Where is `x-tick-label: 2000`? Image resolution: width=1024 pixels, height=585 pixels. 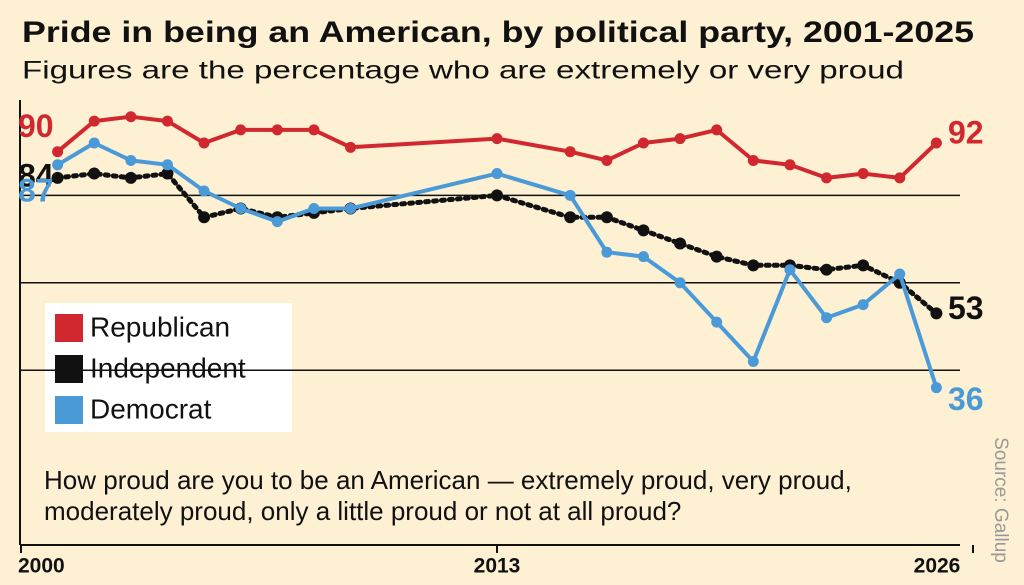 x-tick-label: 2000 is located at coordinates (41, 566).